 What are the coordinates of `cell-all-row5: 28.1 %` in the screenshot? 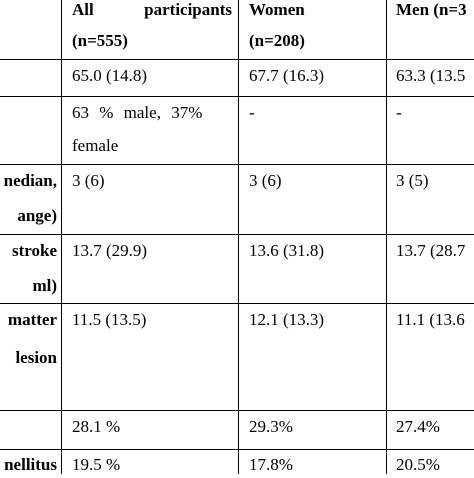 It's located at (96, 426).